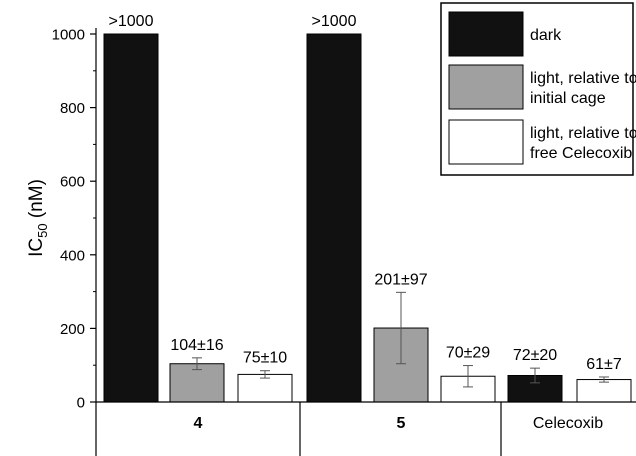 Image resolution: width=636 pixels, height=456 pixels. What do you see at coordinates (583, 78) in the screenshot?
I see `legend-label-1-line1: light, relative to` at bounding box center [583, 78].